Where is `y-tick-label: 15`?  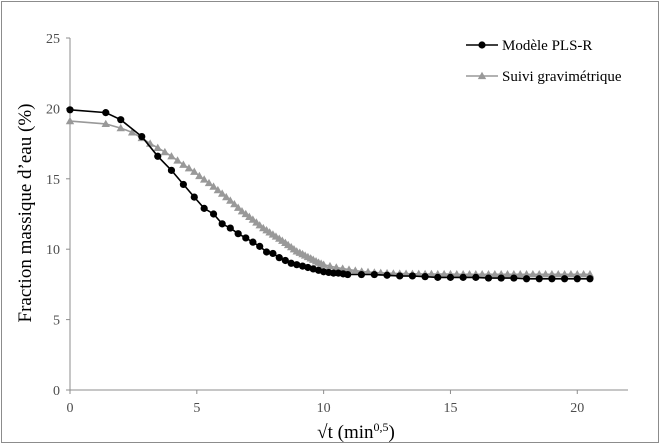
y-tick-label: 15 is located at coordinates (53, 180).